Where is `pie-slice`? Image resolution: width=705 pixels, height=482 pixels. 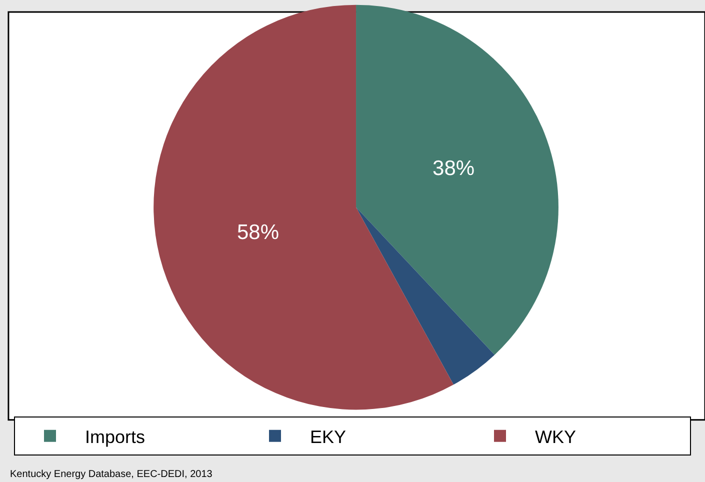
pie-slice is located at coordinates (425, 296).